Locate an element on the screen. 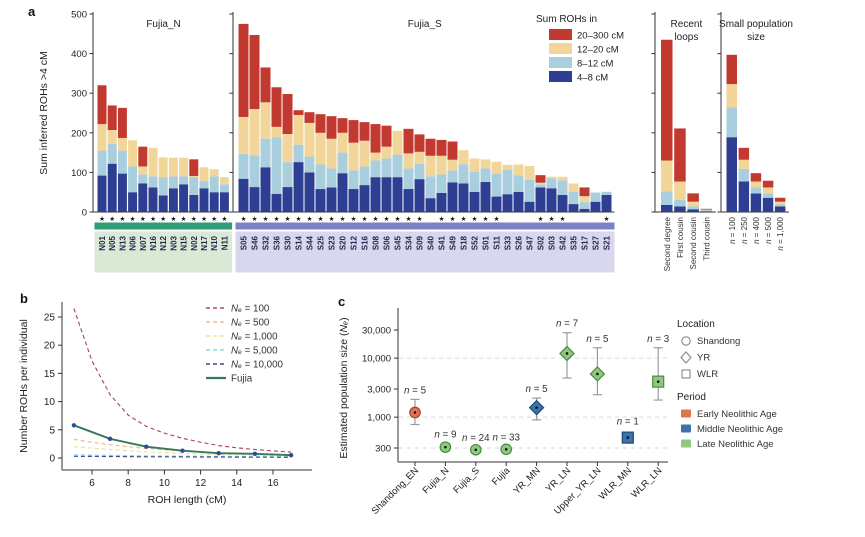 The image size is (865, 537). bar-label: S47 is located at coordinates (530, 242).